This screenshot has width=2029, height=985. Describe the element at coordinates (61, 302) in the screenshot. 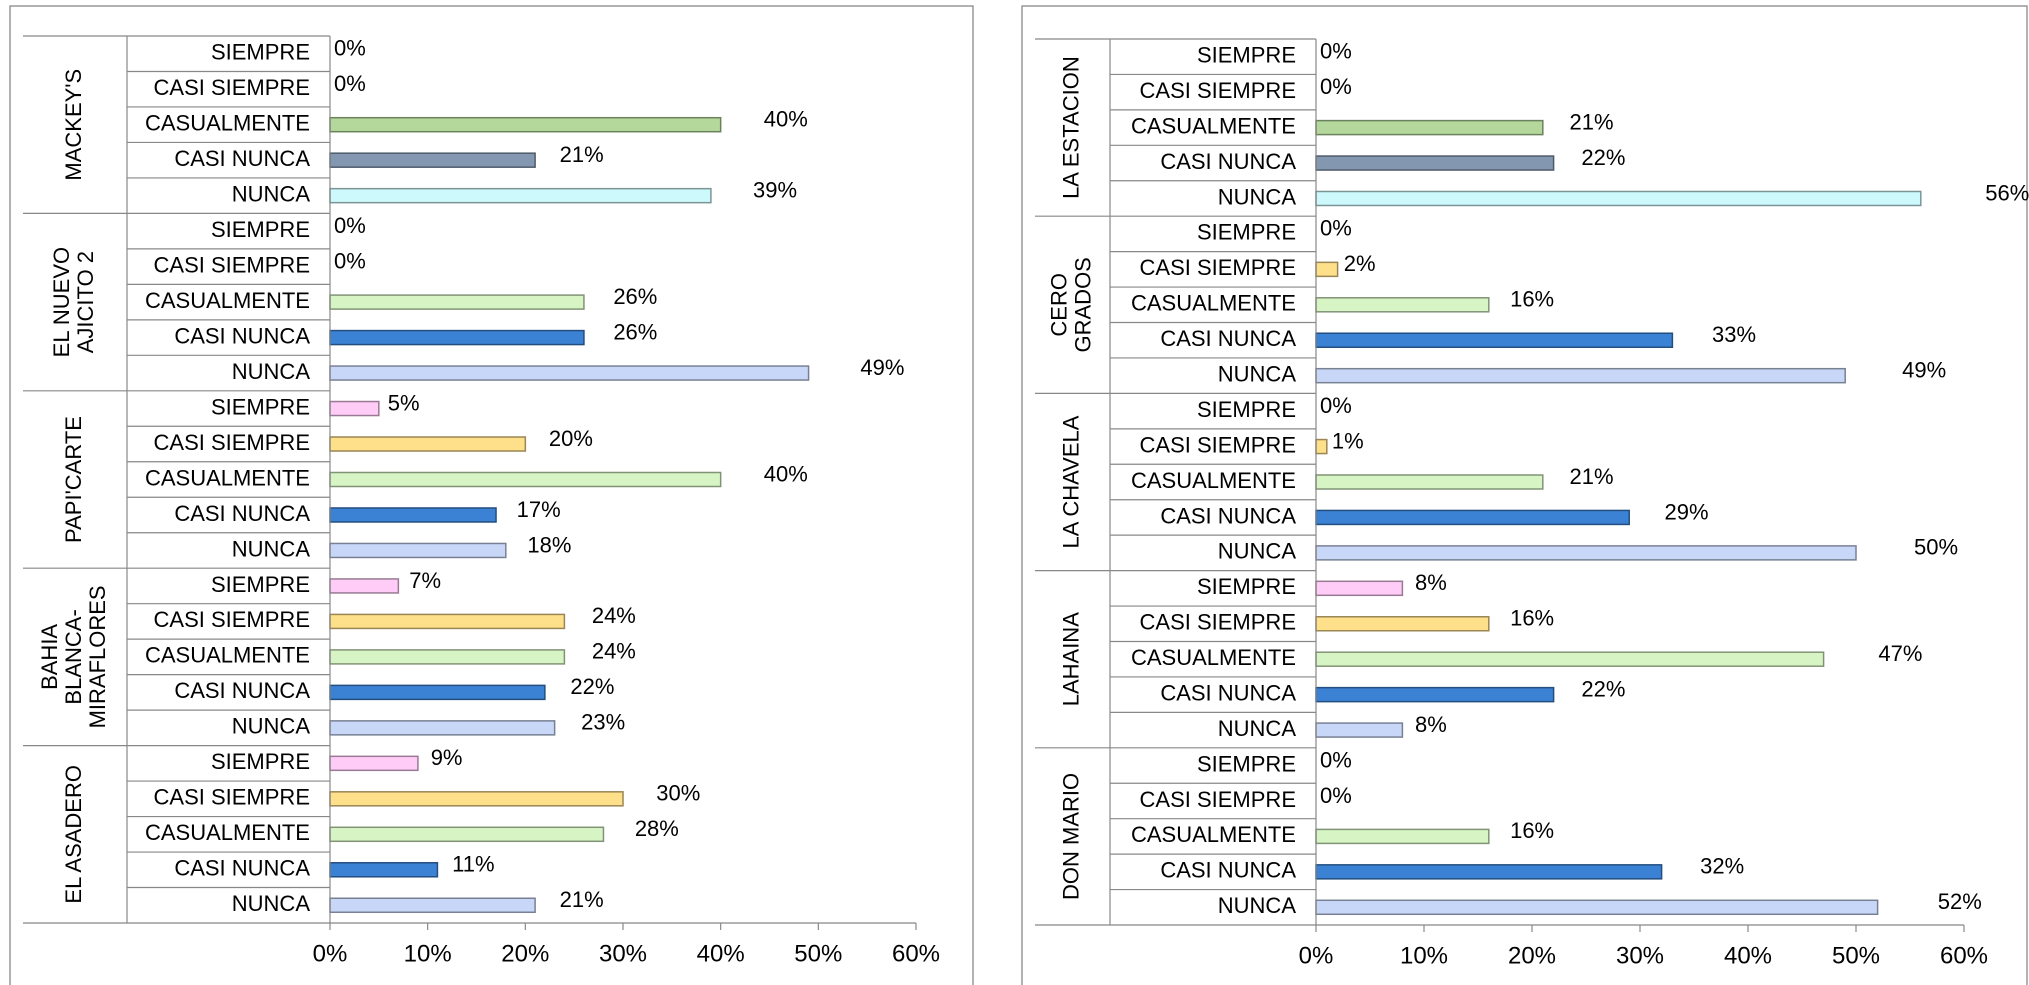

I see `group-label: EL NUEVO` at that location.